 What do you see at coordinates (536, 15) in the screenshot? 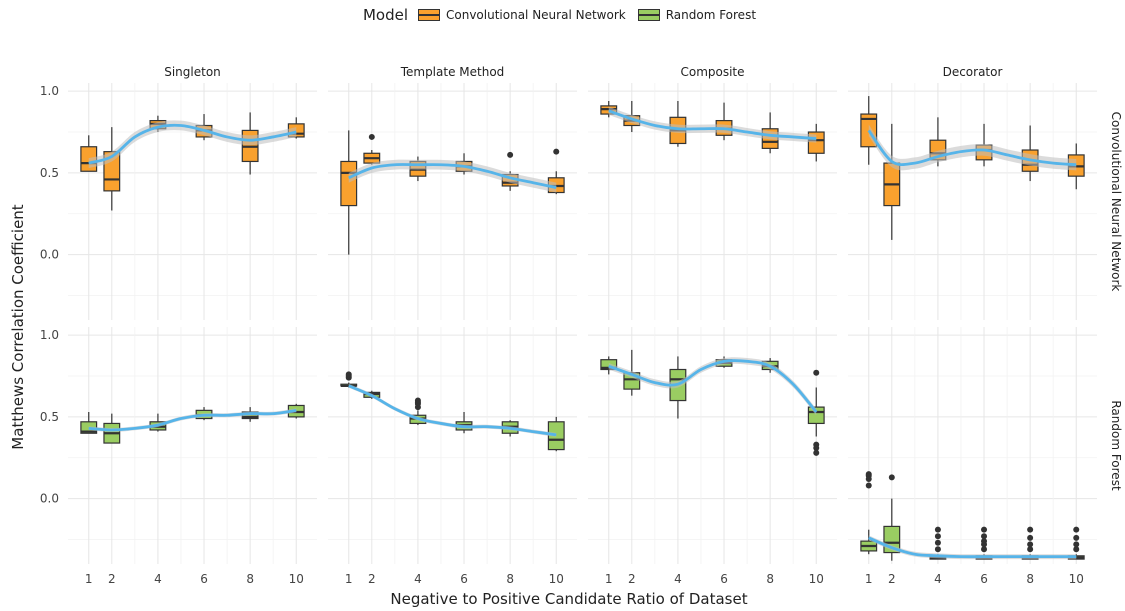
I see `legend-label-cnn: Convolutional Neural Network` at bounding box center [536, 15].